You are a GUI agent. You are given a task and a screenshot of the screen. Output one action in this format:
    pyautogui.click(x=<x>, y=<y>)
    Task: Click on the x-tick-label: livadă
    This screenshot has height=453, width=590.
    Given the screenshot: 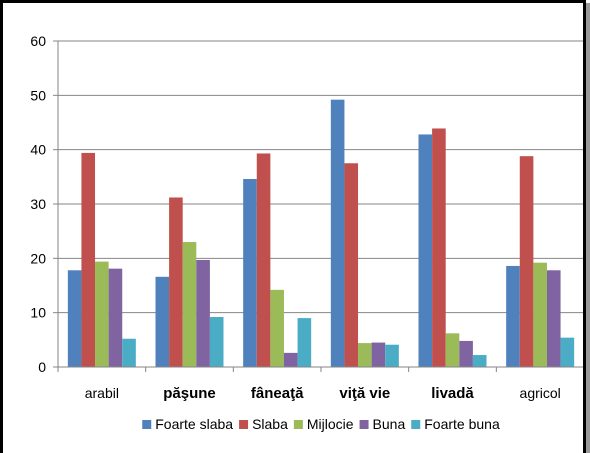 What is the action you would take?
    pyautogui.click(x=452, y=393)
    